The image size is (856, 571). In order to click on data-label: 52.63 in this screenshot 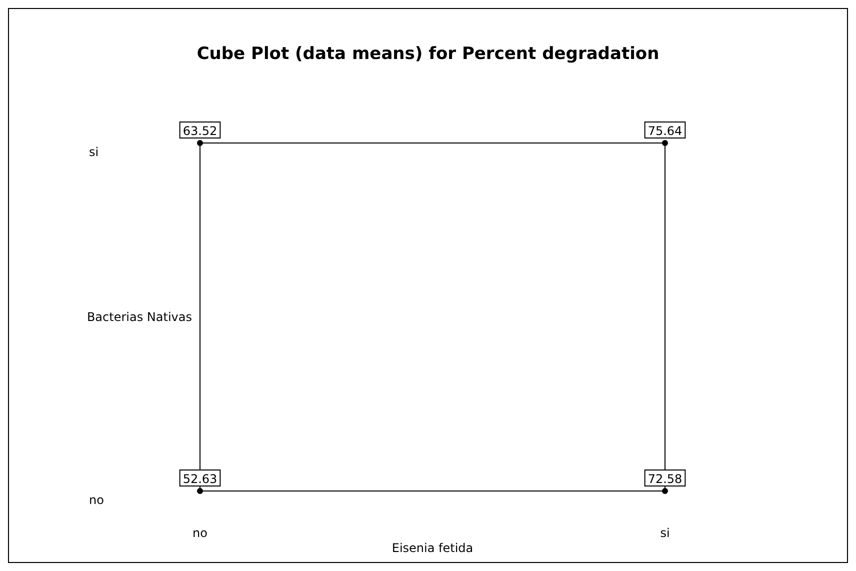, I will do `click(200, 479)`.